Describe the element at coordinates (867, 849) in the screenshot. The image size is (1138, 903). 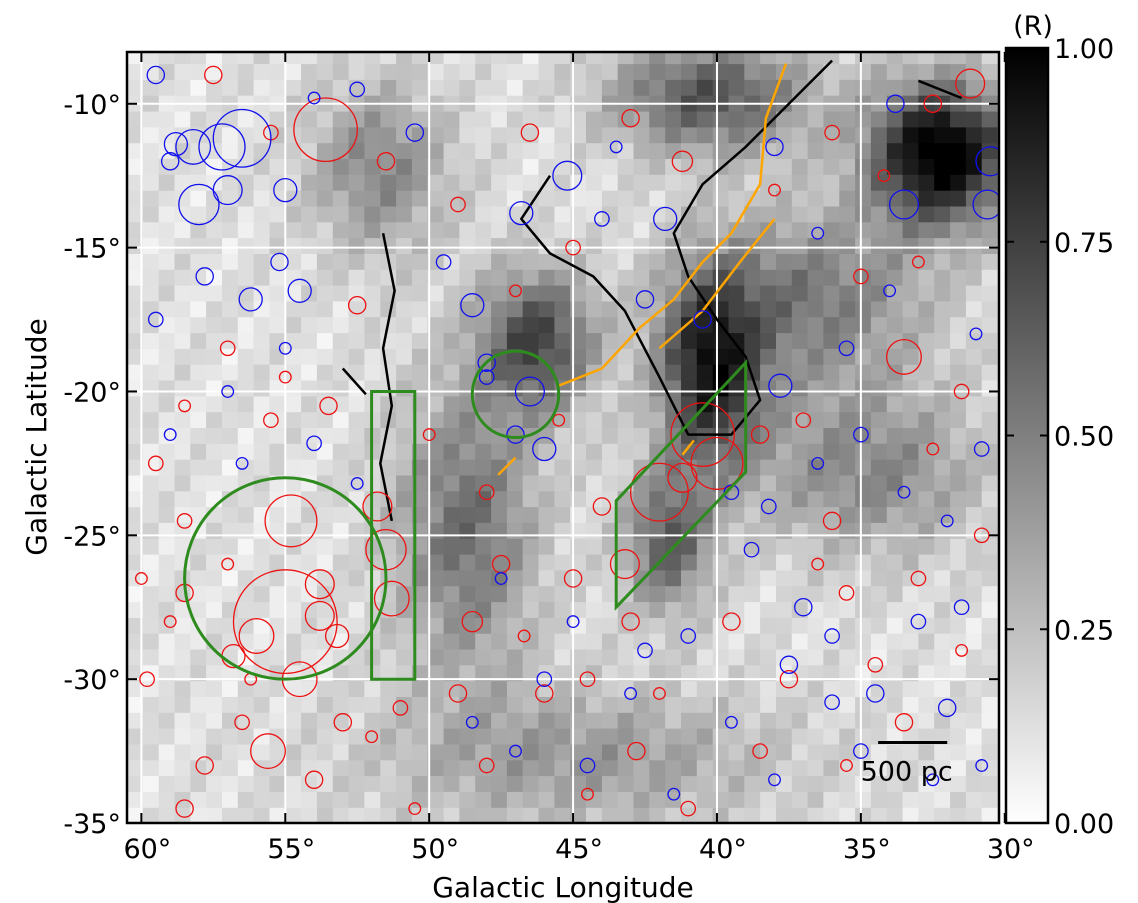
I see `x-tick-label: 35°` at that location.